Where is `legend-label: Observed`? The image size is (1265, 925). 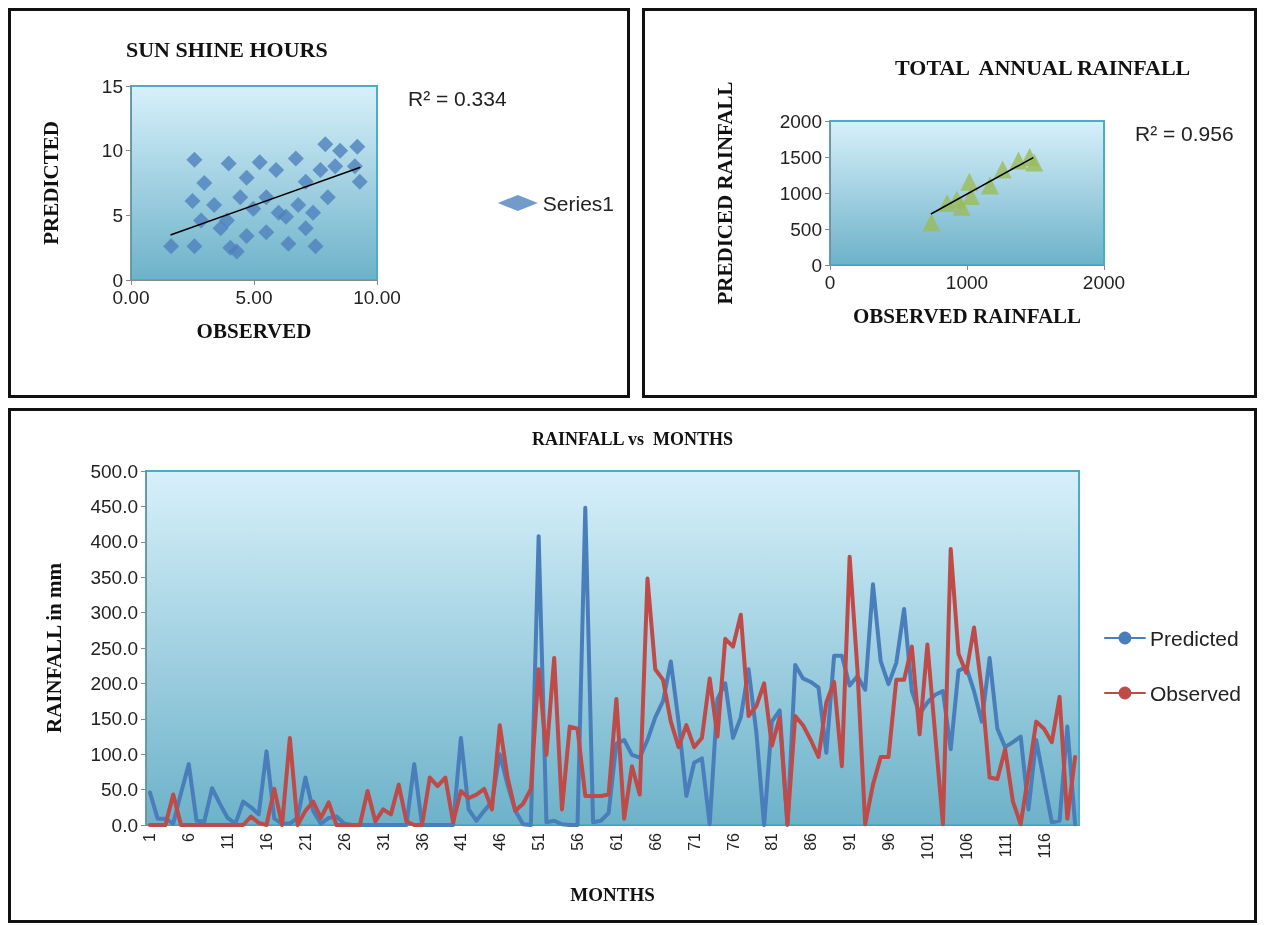
legend-label: Observed is located at coordinates (1195, 693).